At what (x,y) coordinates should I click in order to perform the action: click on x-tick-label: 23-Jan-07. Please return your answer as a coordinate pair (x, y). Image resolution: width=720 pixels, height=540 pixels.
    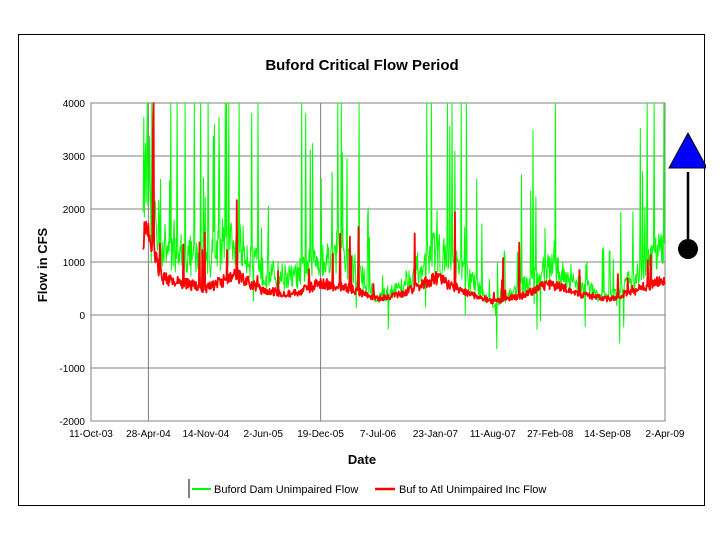
    Looking at the image, I should click on (435, 434).